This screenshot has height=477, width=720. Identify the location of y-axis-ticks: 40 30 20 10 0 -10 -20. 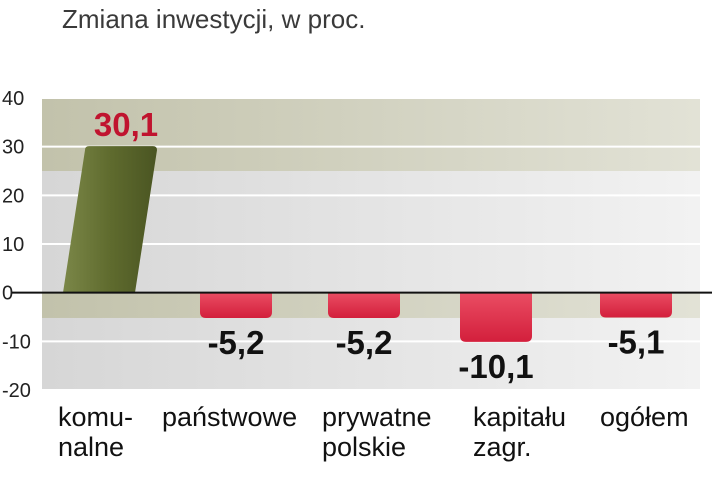
(16, 245).